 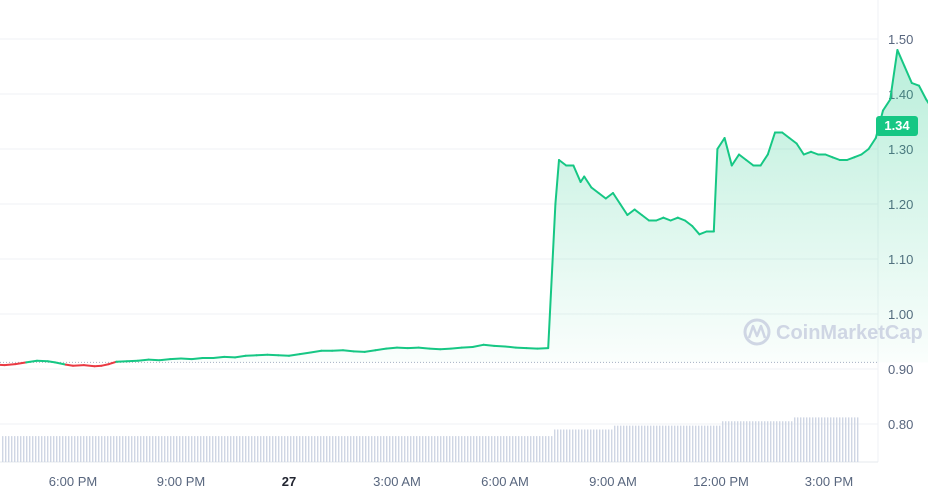 What do you see at coordinates (849, 333) in the screenshot?
I see `watermark-text: CoinMarketCap` at bounding box center [849, 333].